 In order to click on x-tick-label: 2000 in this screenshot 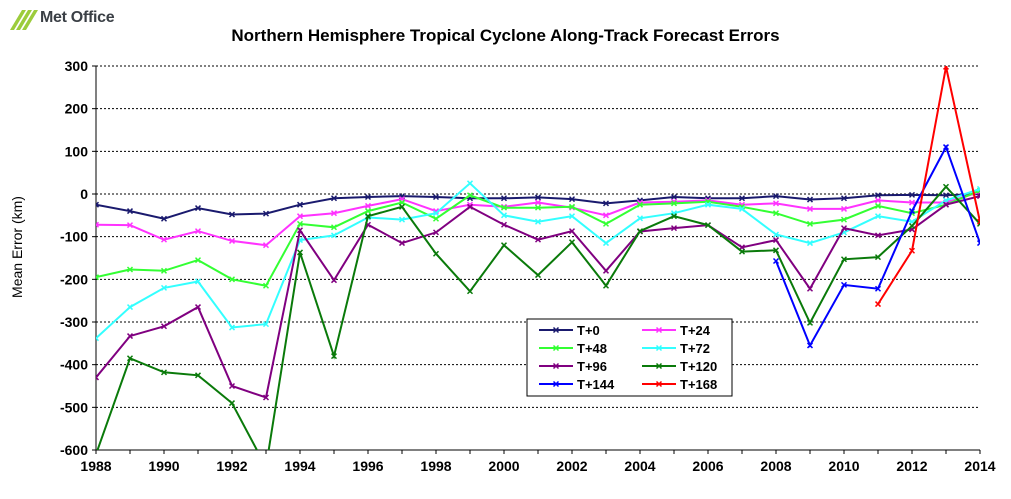, I will do `click(503, 466)`.